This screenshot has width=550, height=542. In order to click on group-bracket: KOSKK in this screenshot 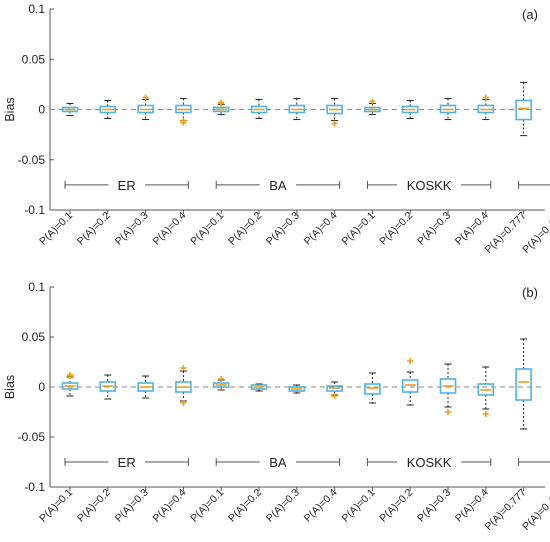, I will do `click(429, 462)`.